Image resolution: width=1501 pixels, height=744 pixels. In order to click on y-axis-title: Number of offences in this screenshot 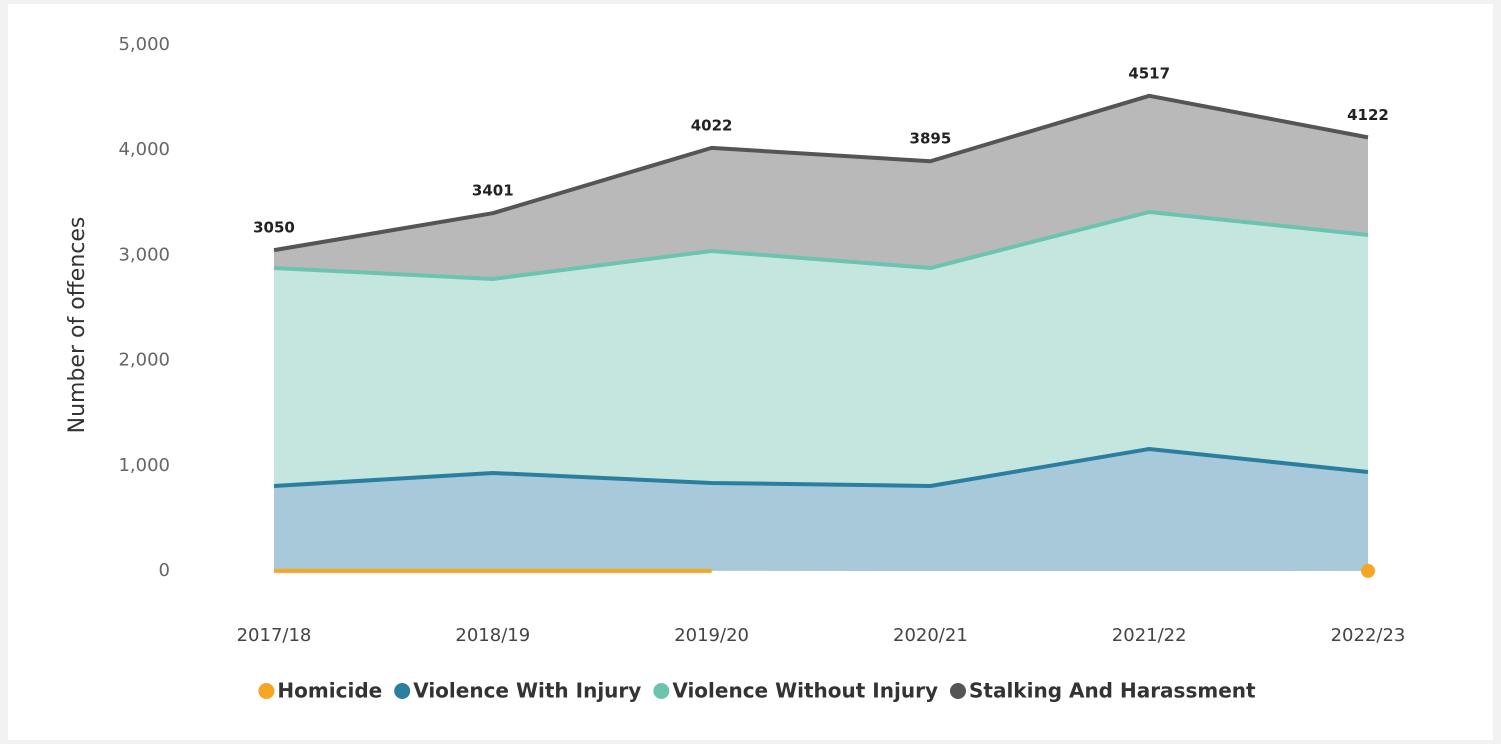, I will do `click(77, 325)`.